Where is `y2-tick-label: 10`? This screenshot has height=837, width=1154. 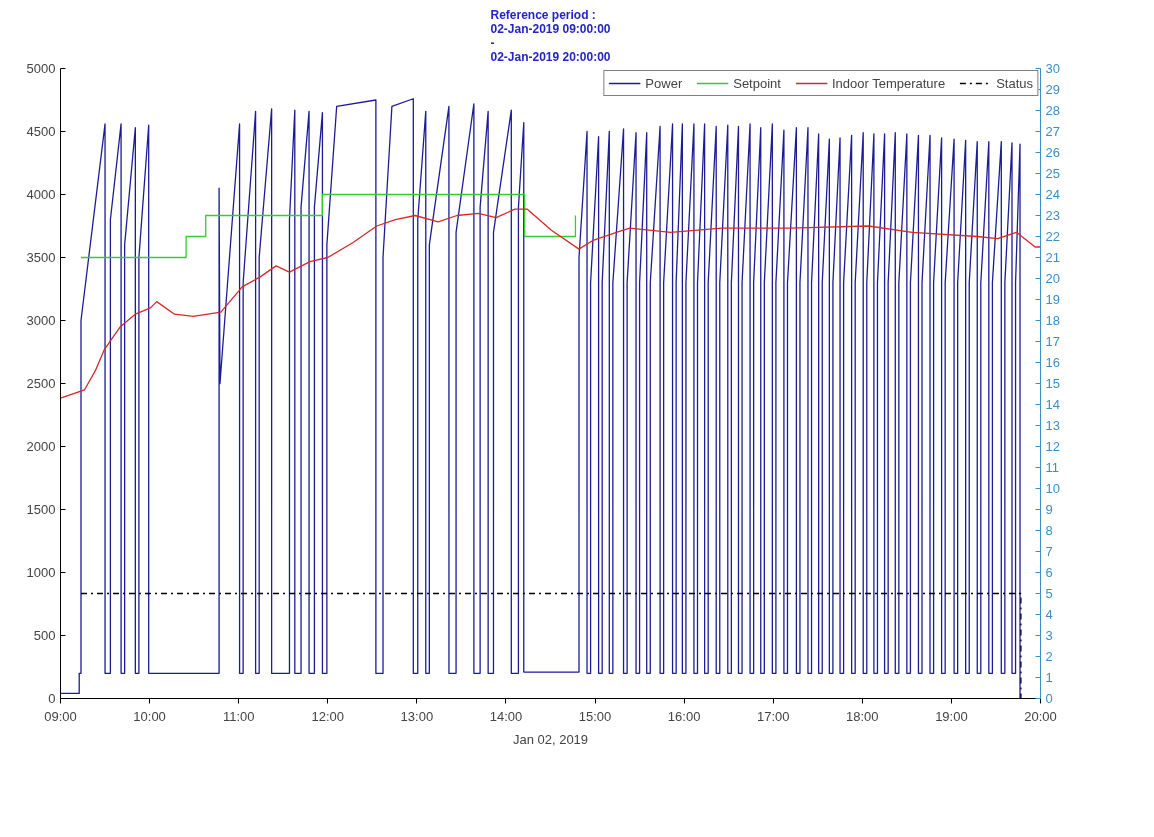
y2-tick-label: 10 is located at coordinates (1052, 488).